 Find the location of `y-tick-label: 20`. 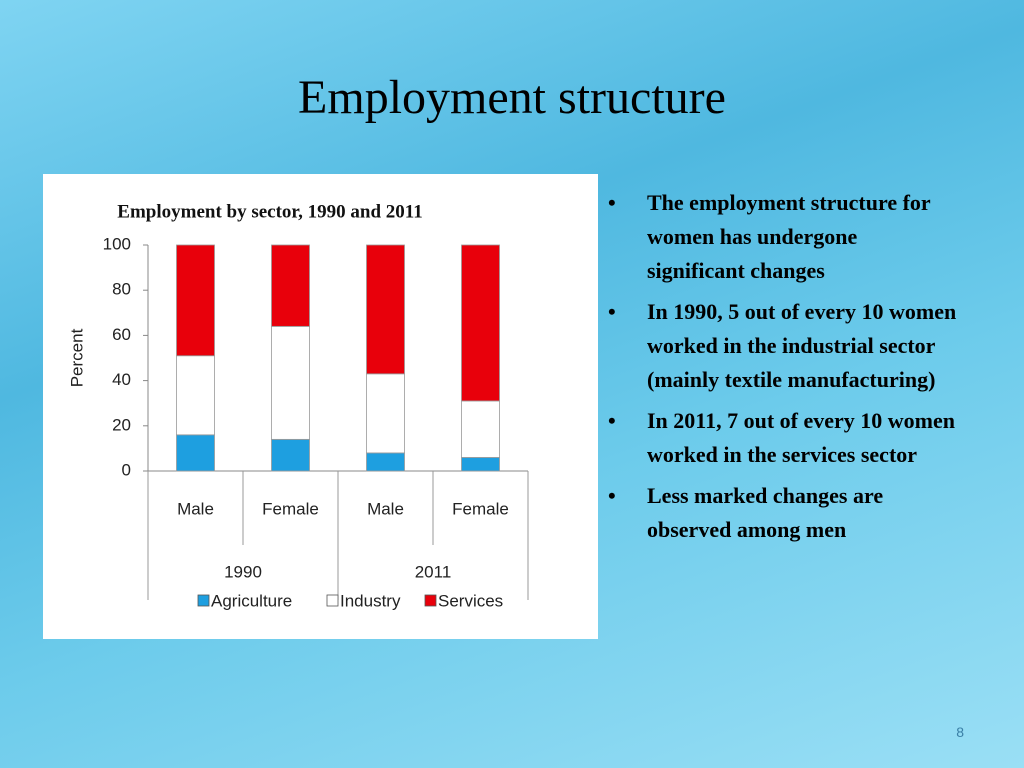

y-tick-label: 20 is located at coordinates (121, 424).